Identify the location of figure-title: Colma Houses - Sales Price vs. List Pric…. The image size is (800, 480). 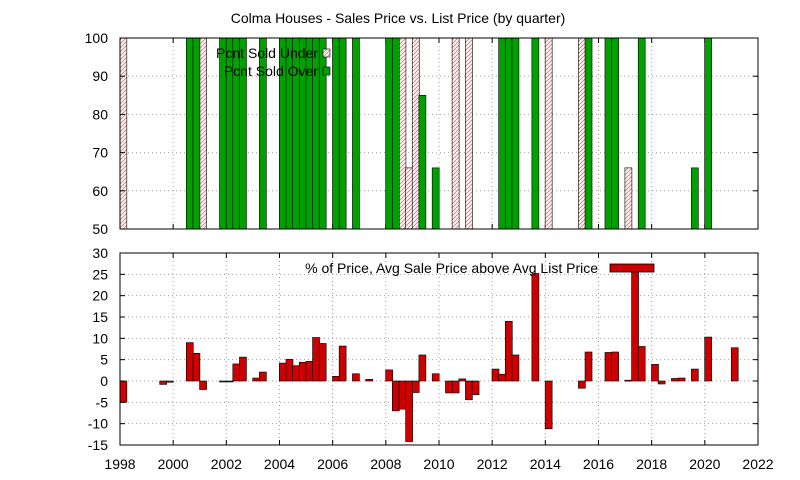
(398, 18).